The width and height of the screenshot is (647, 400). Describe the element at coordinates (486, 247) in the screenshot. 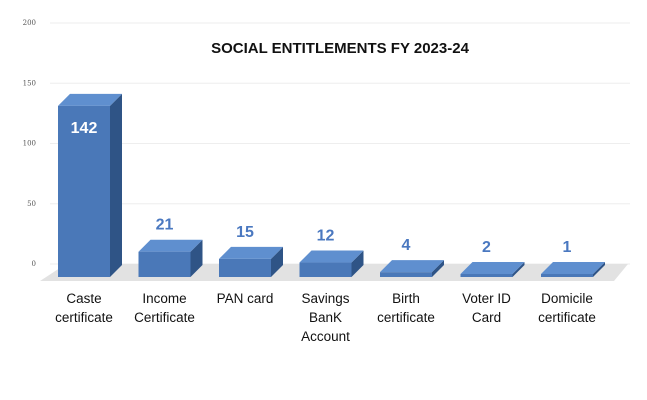

I see `data-label: 2` at that location.